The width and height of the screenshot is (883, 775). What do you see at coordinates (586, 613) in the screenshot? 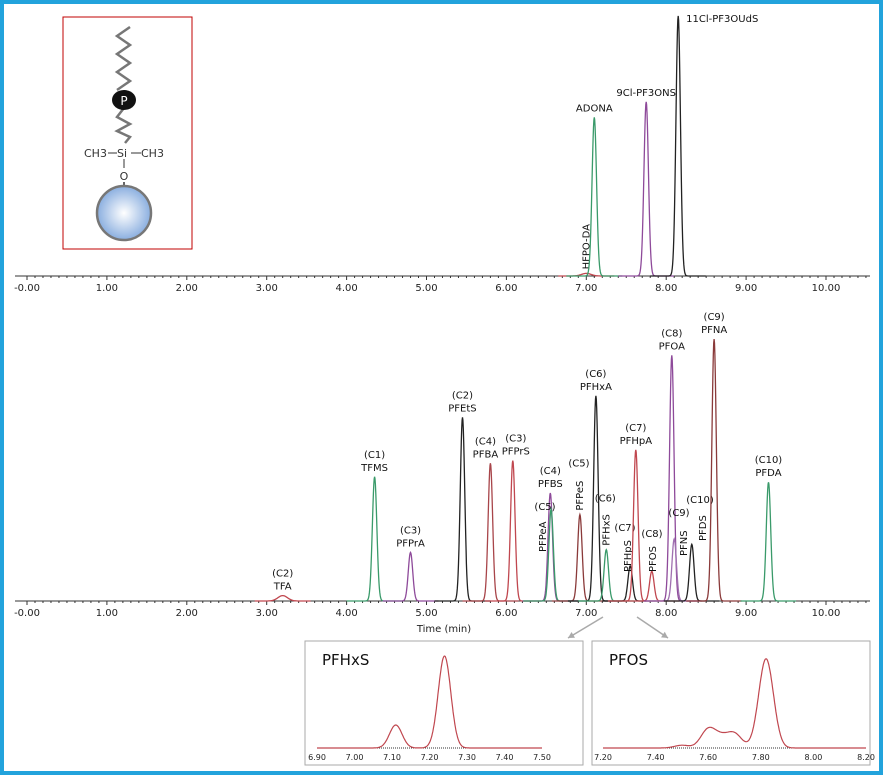
I see `x-tick-label: 7.00` at bounding box center [586, 613].